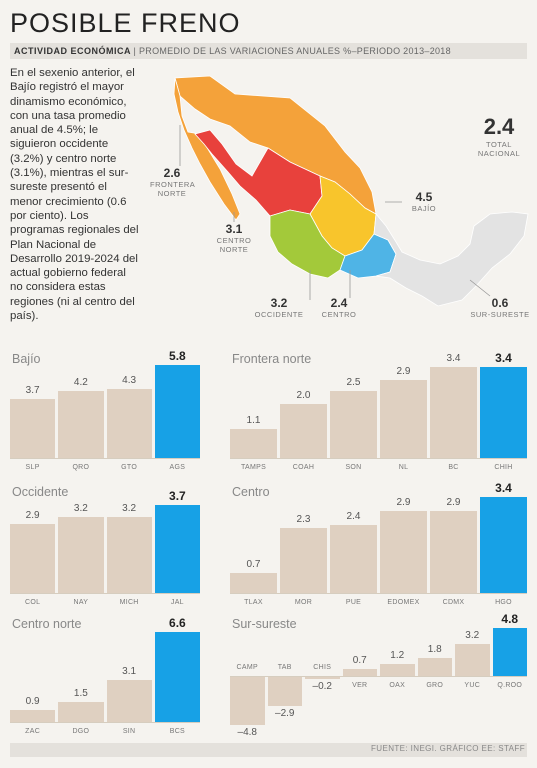 This screenshot has height=768, width=537. I want to click on bar-chih, so click(503, 412).